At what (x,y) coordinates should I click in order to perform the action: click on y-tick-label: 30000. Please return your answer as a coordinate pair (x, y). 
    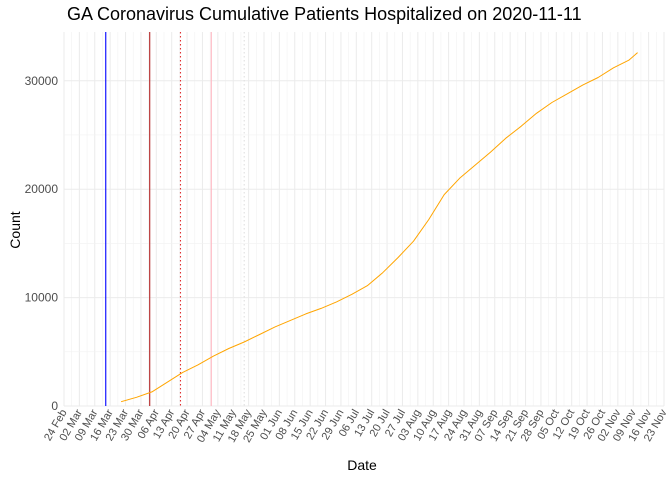
    Looking at the image, I should click on (42, 81).